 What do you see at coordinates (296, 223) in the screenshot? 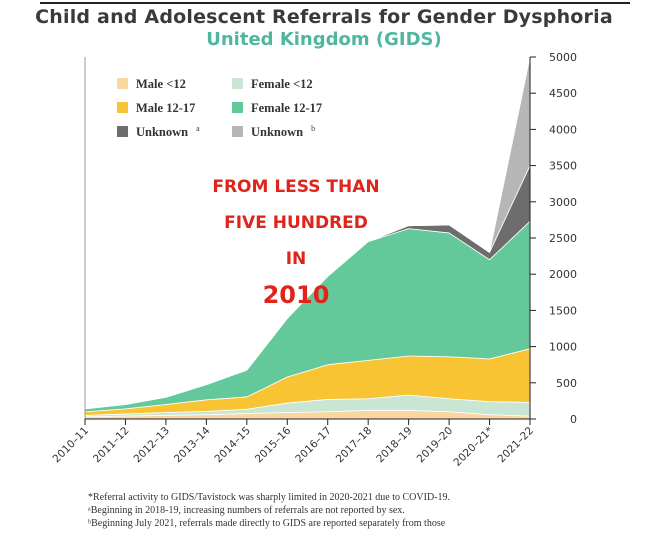
I see `annotation-line-2: FIVE HUNDRED` at bounding box center [296, 223].